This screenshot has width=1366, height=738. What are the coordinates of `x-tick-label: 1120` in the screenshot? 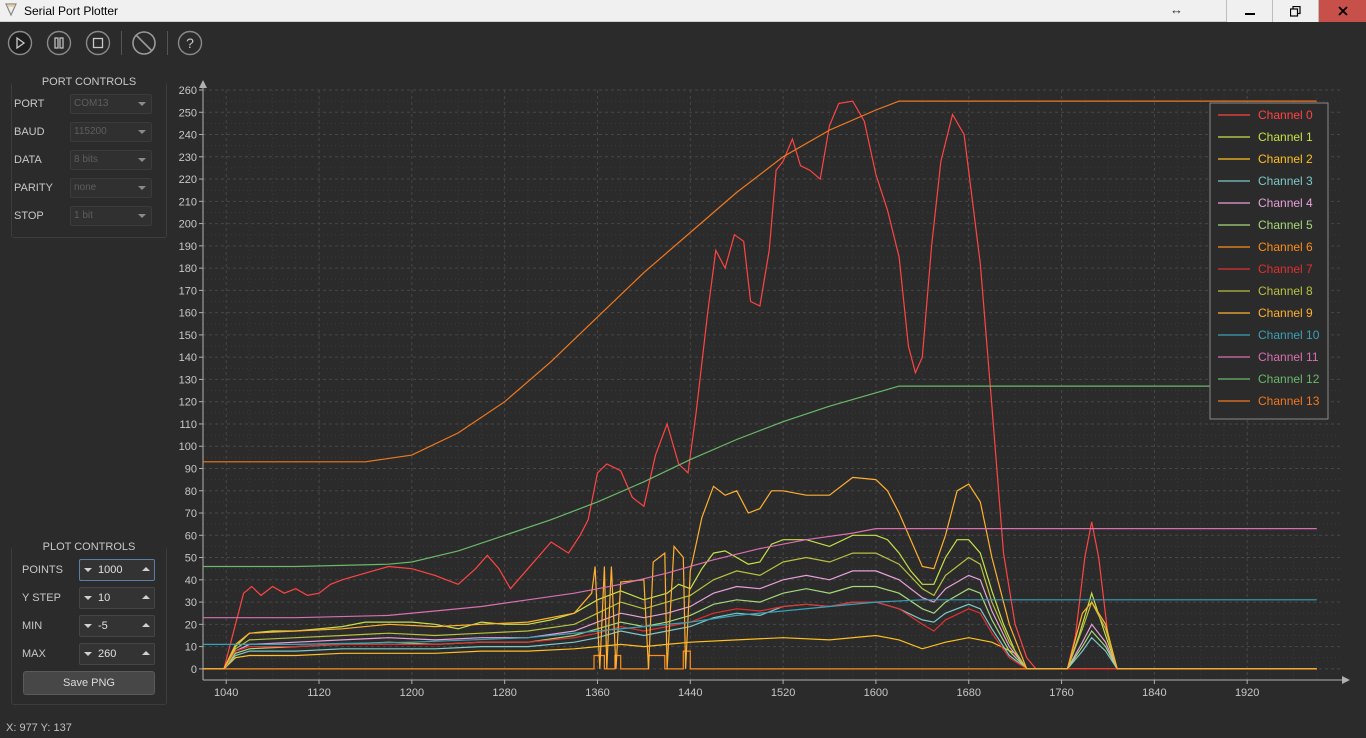 It's located at (319, 693).